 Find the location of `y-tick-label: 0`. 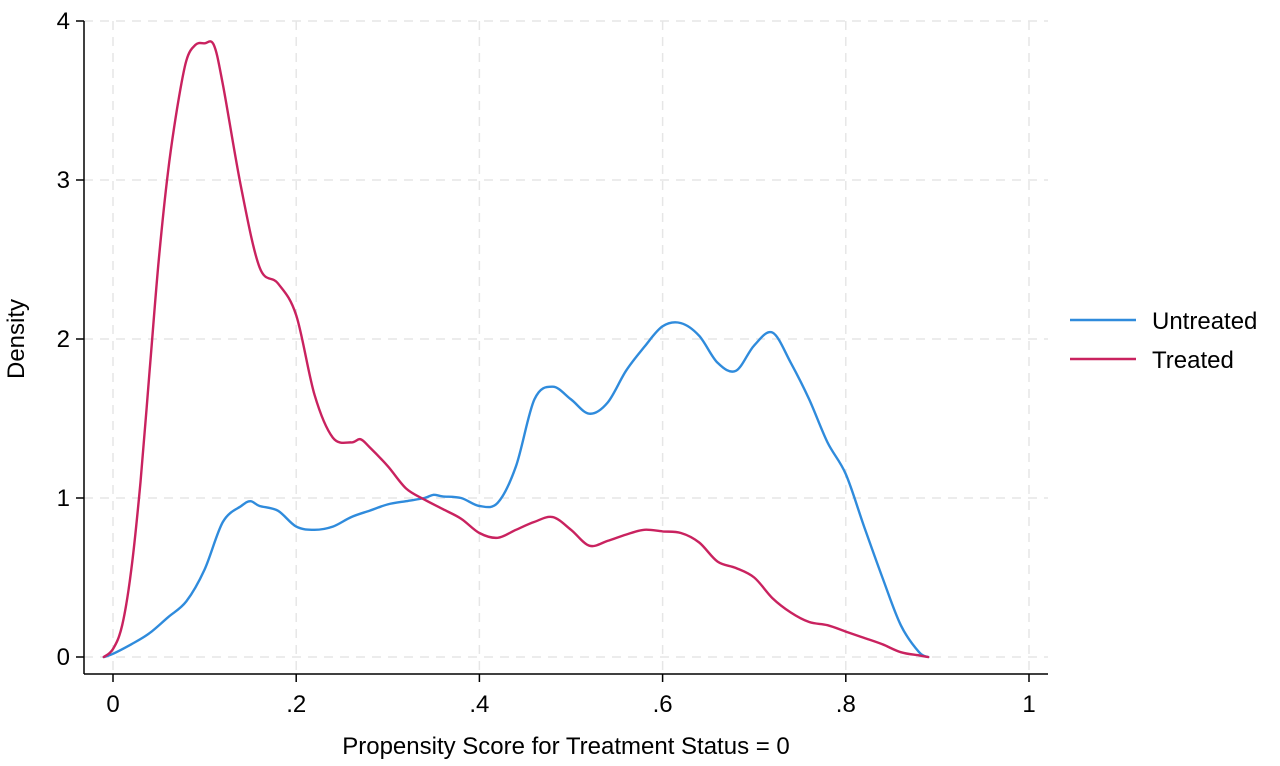

y-tick-label: 0 is located at coordinates (63, 657).